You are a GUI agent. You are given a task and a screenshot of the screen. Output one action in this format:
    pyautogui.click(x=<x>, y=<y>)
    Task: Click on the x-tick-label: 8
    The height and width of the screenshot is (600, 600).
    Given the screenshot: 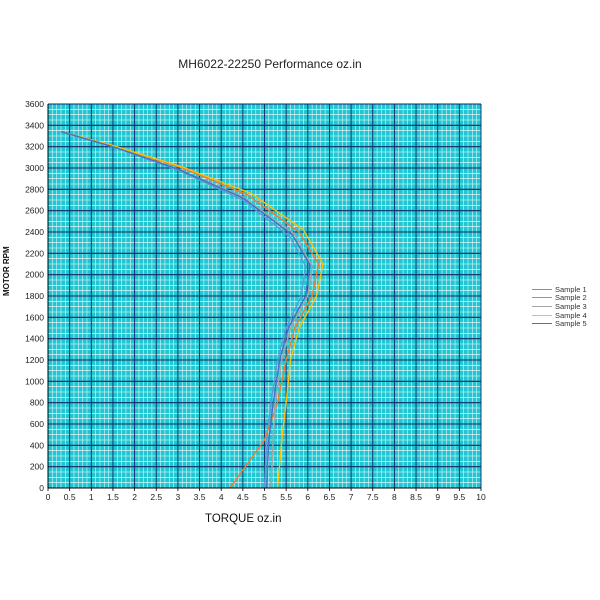 What is the action you would take?
    pyautogui.click(x=394, y=497)
    